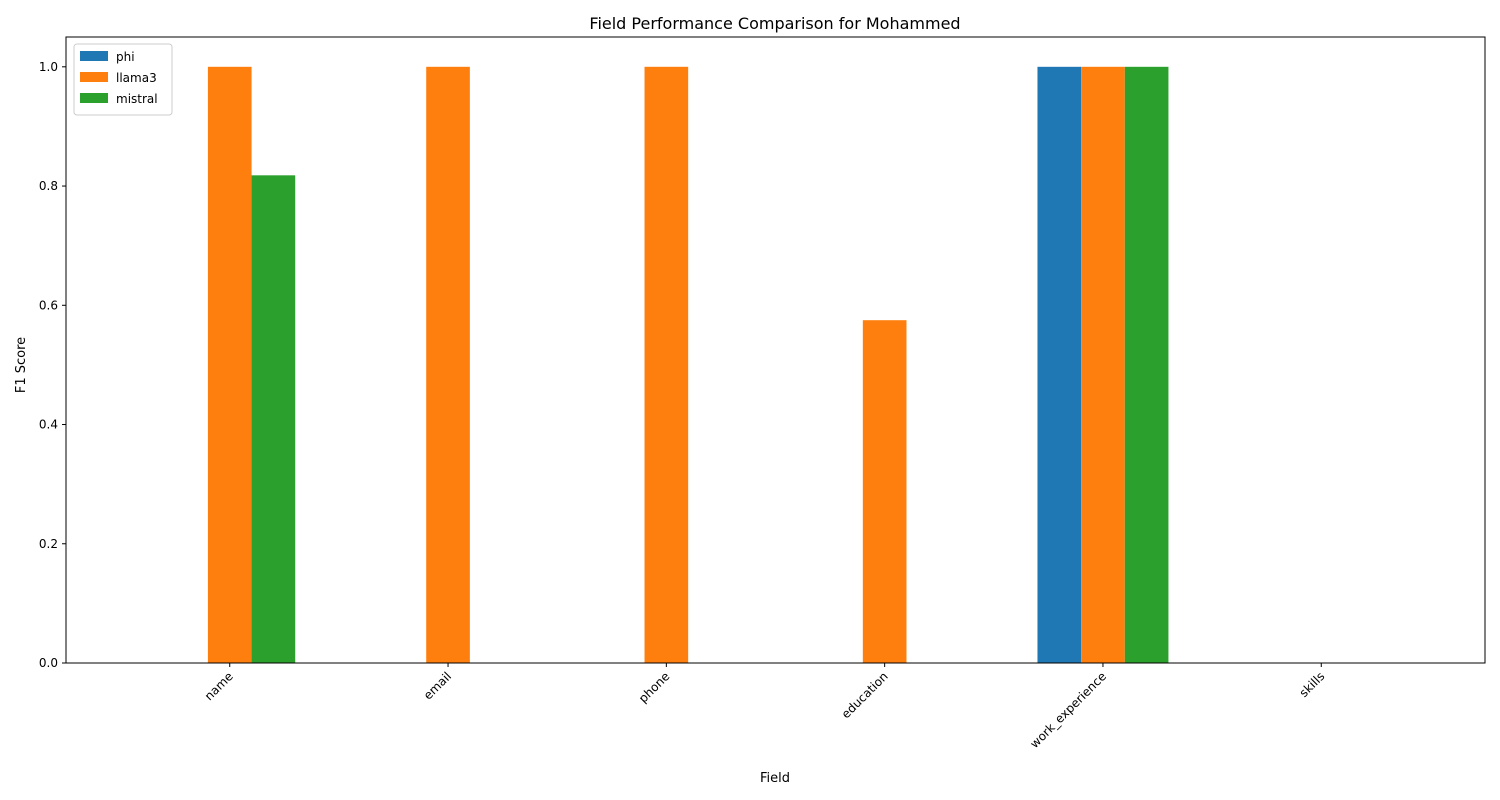 Image resolution: width=1500 pixels, height=800 pixels. What do you see at coordinates (48, 186) in the screenshot?
I see `y-tick-label: 0.8` at bounding box center [48, 186].